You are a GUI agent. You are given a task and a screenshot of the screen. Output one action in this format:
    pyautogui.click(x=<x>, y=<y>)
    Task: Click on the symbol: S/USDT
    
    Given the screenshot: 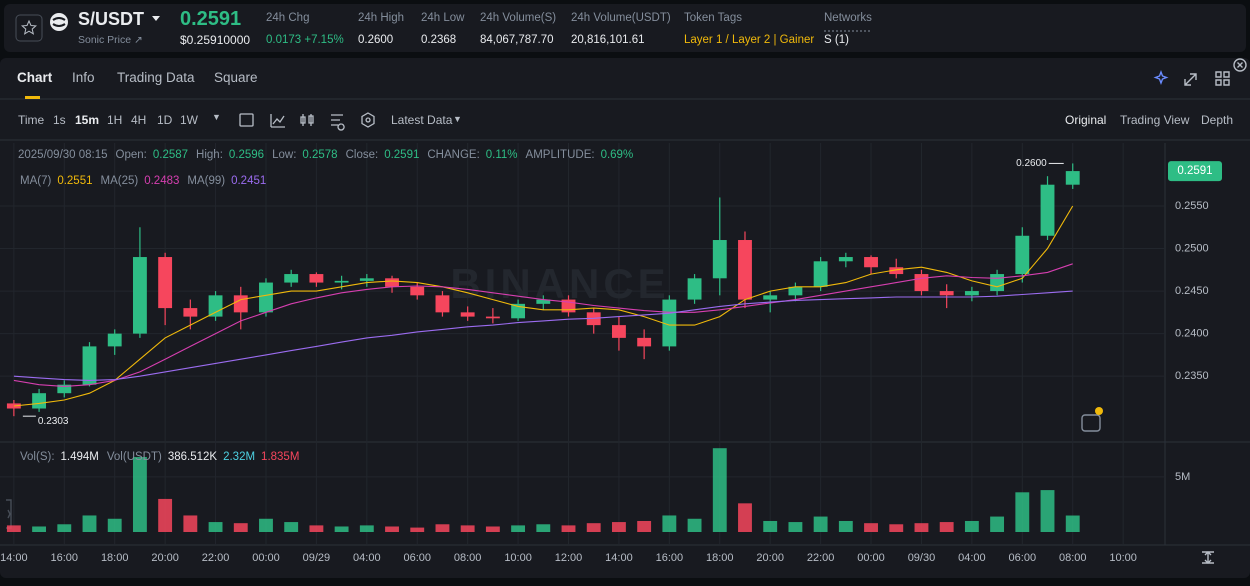 What is the action you would take?
    pyautogui.click(x=111, y=19)
    